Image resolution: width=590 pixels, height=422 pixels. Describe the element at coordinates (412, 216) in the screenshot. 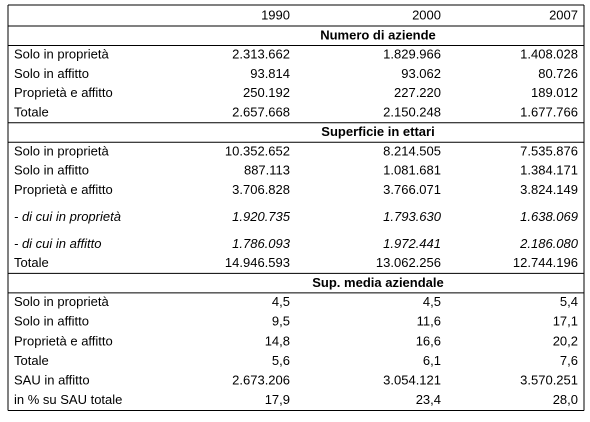

I see `cell-value: 1.793.630` at that location.